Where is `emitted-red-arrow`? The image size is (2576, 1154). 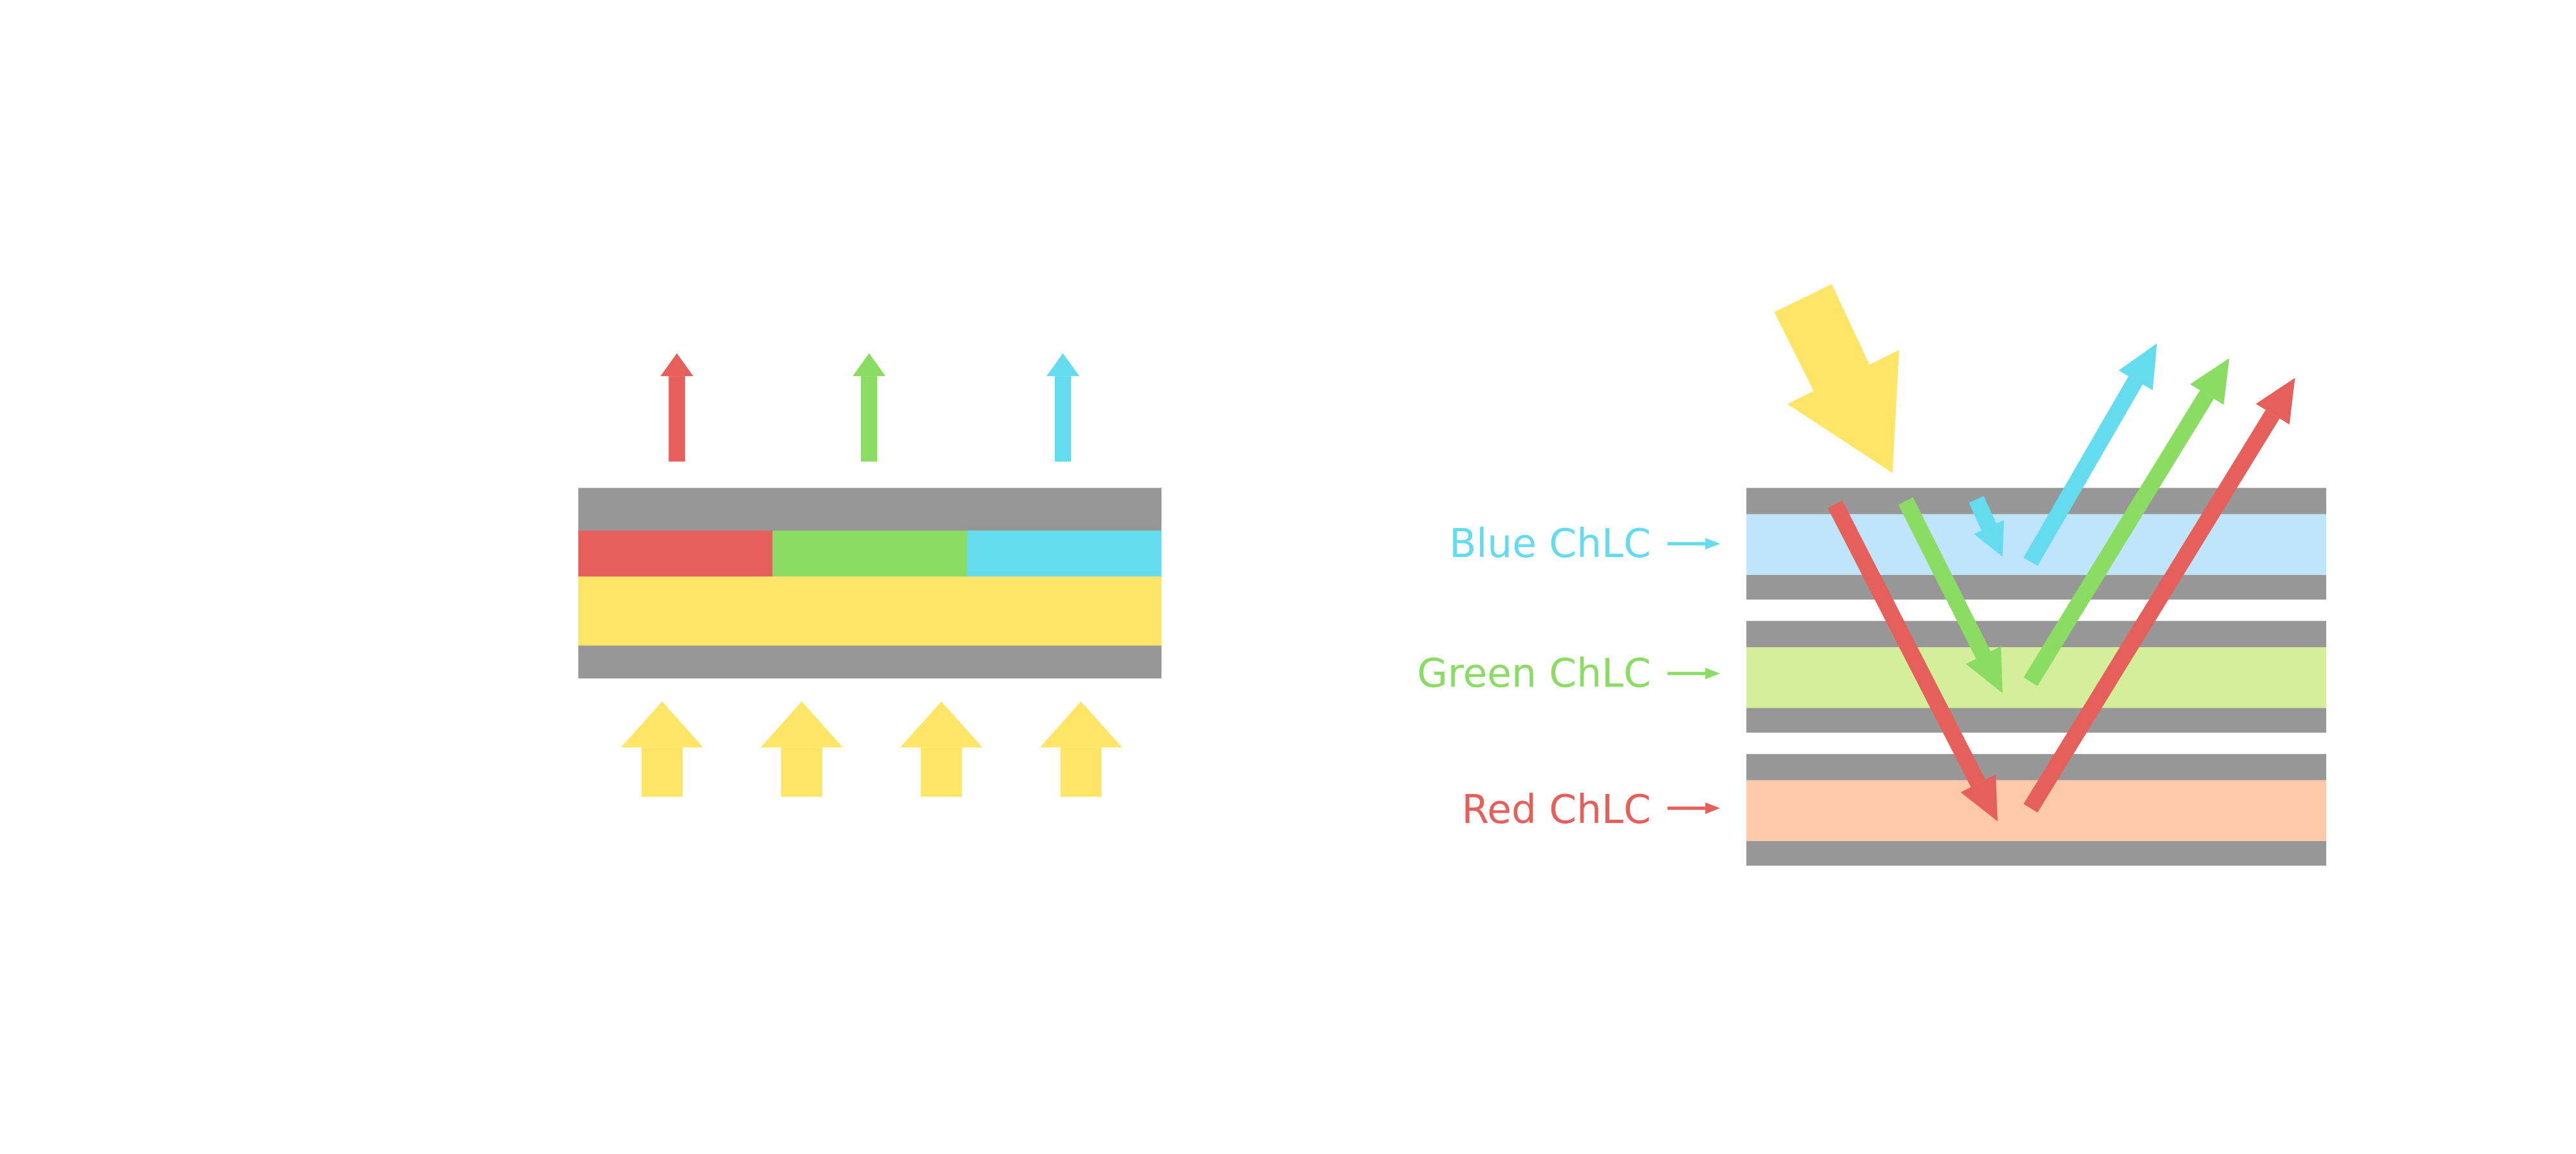
emitted-red-arrow is located at coordinates (677, 407).